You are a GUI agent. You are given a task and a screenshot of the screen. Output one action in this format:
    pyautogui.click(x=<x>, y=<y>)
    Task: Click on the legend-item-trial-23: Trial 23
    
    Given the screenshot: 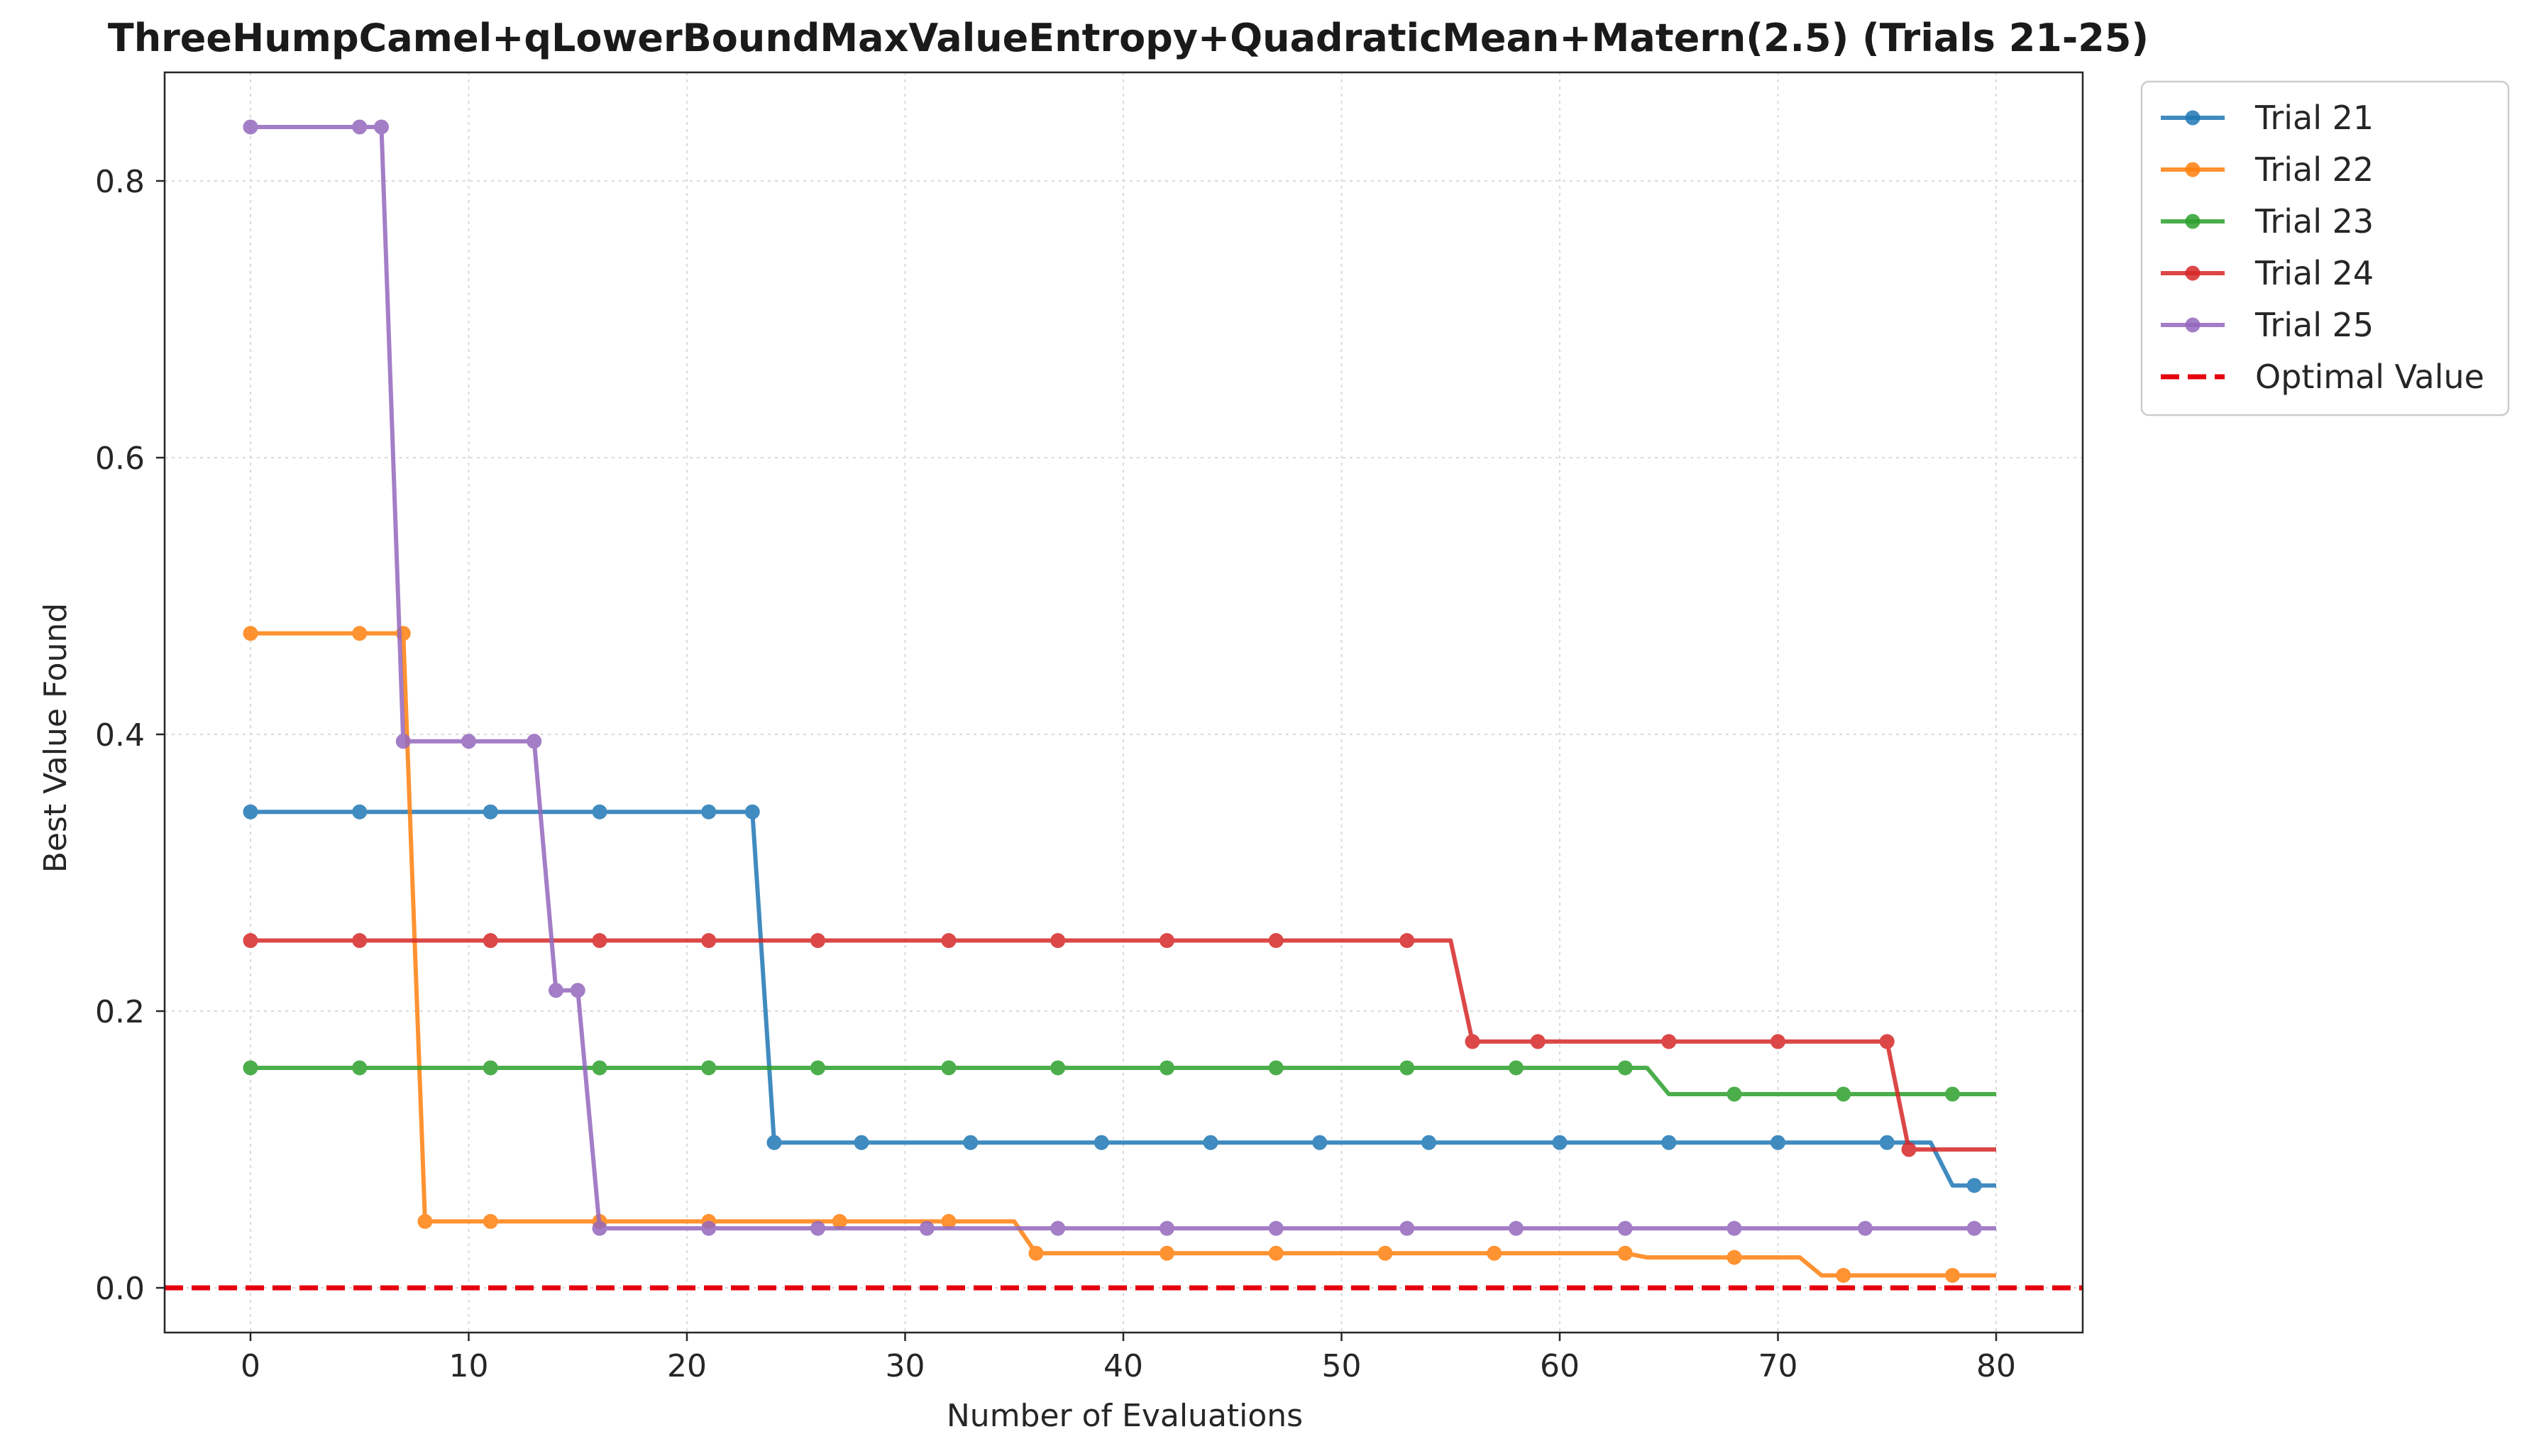 What is the action you would take?
    pyautogui.click(x=2267, y=222)
    